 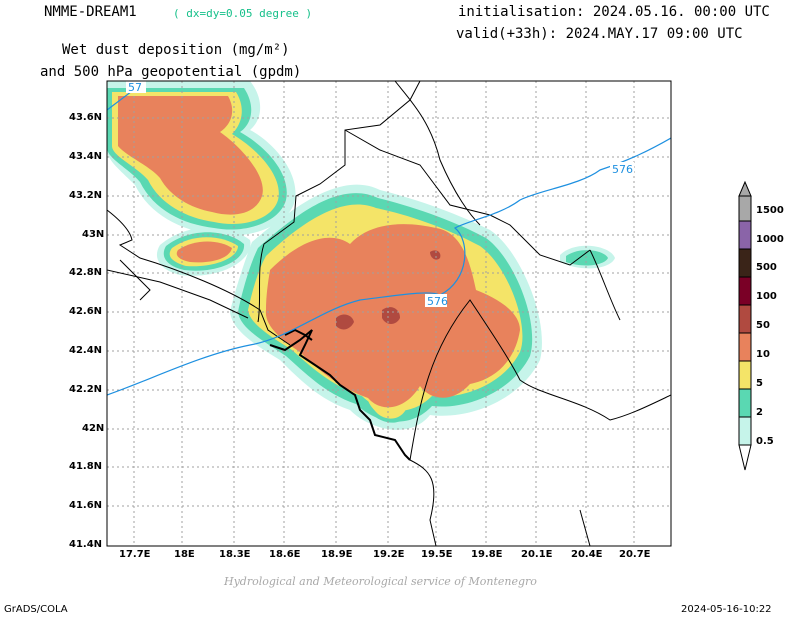 I want to click on contour-label-576-center: 576, so click(x=437, y=301).